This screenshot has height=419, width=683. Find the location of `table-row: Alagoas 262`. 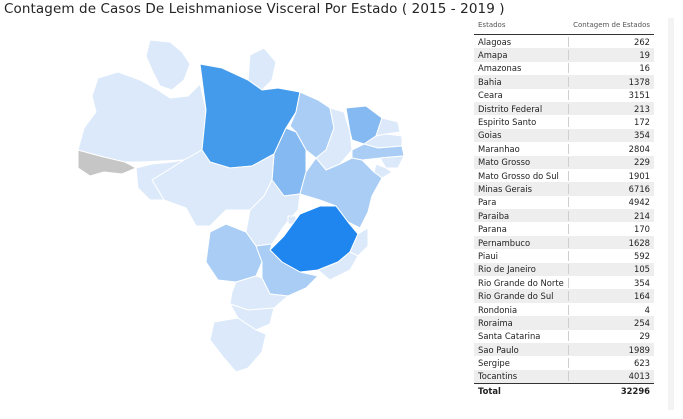

table-row: Alagoas 262 is located at coordinates (564, 41).